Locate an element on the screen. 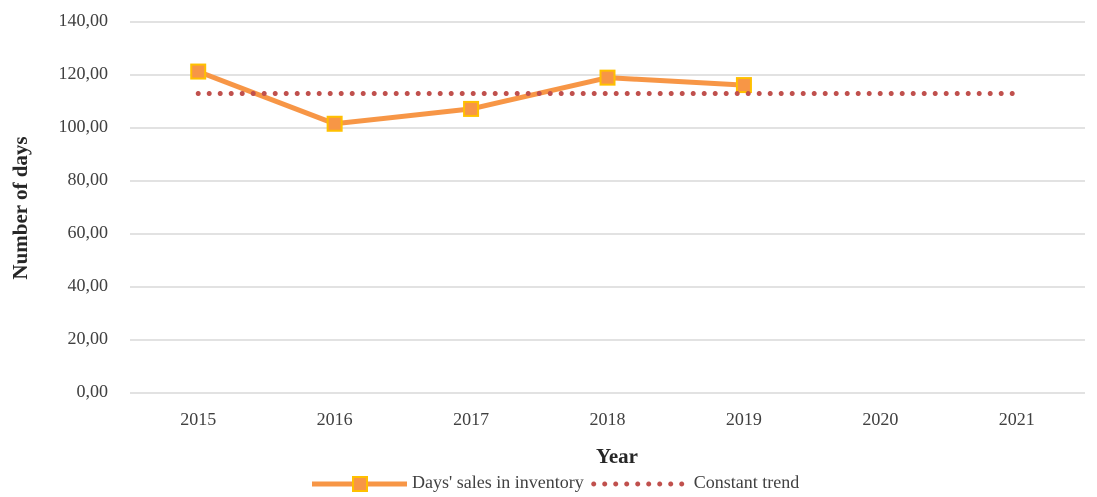 This screenshot has height=497, width=1097. y-tick-label: 100,00 is located at coordinates (84, 126).